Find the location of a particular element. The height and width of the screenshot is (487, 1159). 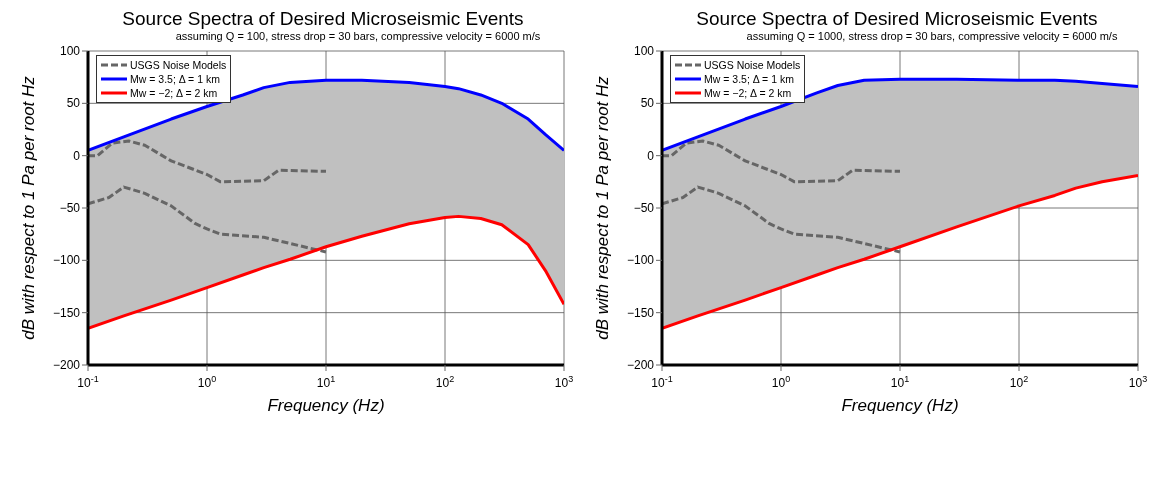

chart-subtitle: assuming Q = 1000, stress drop = 30 bars, compressive velocity = 6000 m/s is located at coordinates (932, 36).